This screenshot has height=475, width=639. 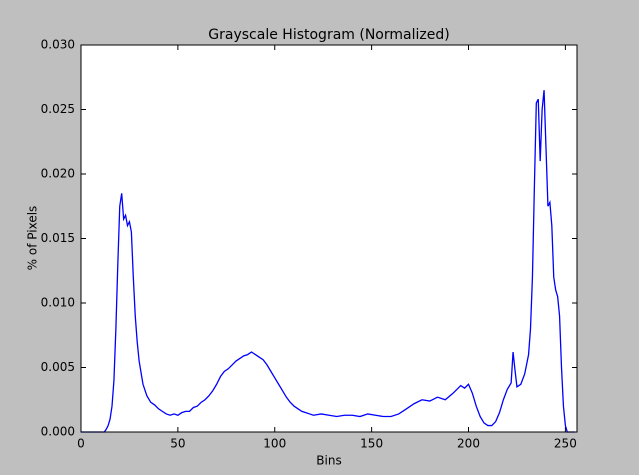 I want to click on x-tick-label: 250, so click(x=565, y=444).